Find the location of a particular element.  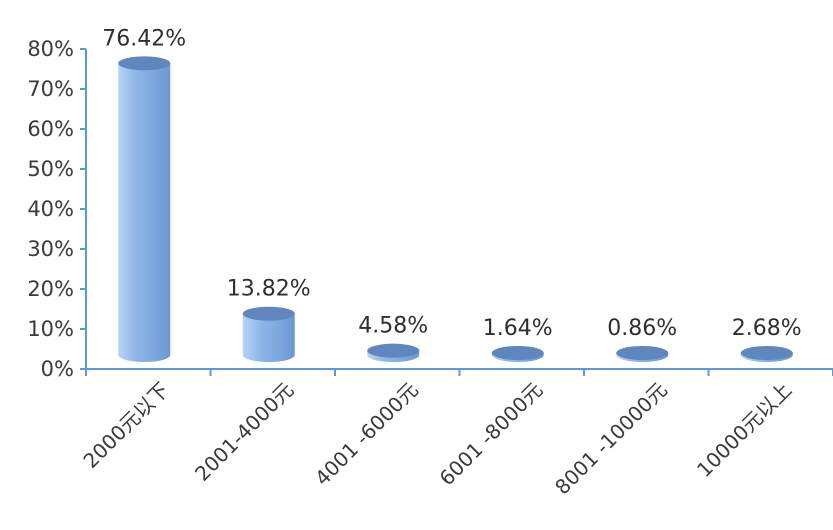

data-label: 2.68% is located at coordinates (767, 328).